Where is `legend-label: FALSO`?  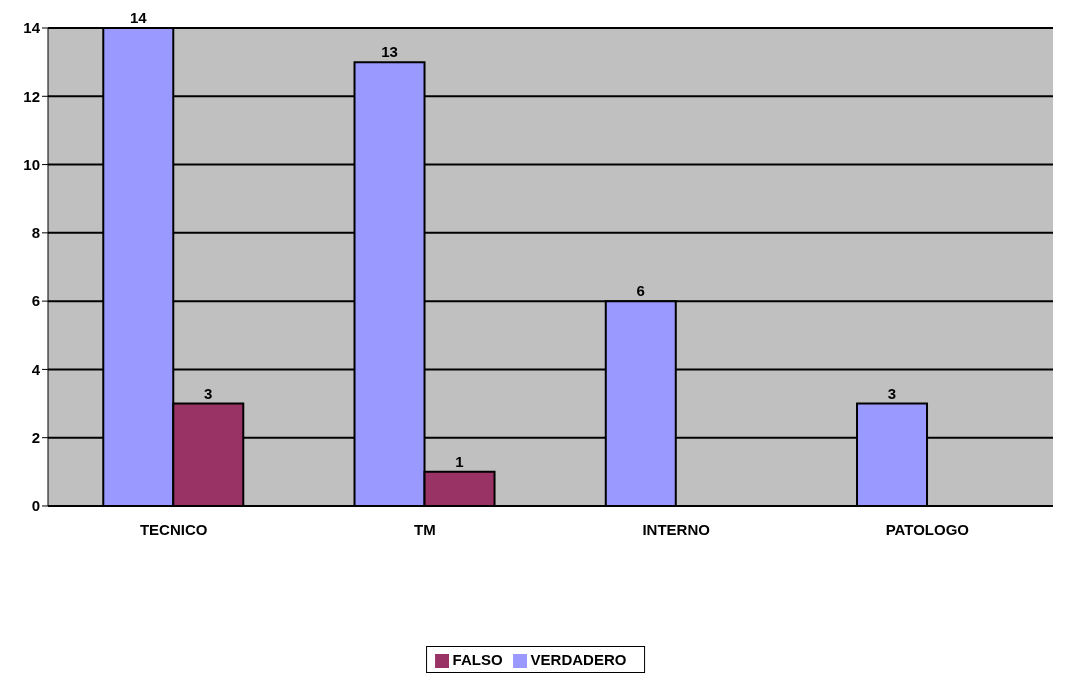
legend-label: FALSO is located at coordinates (477, 659).